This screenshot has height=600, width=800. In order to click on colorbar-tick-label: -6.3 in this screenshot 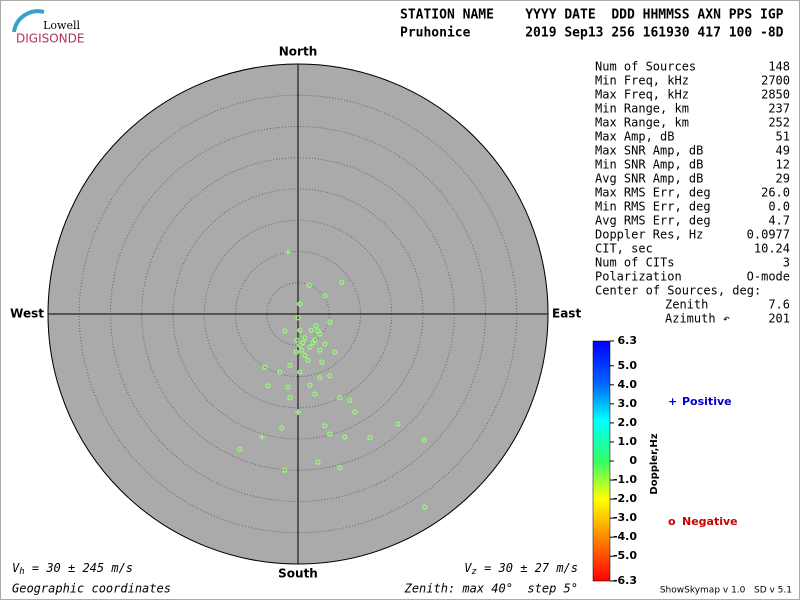, I will do `click(625, 580)`.